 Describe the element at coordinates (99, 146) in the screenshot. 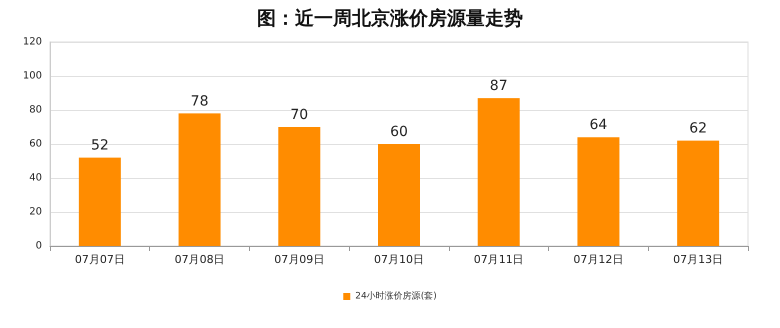

I see `data-label: 52` at that location.